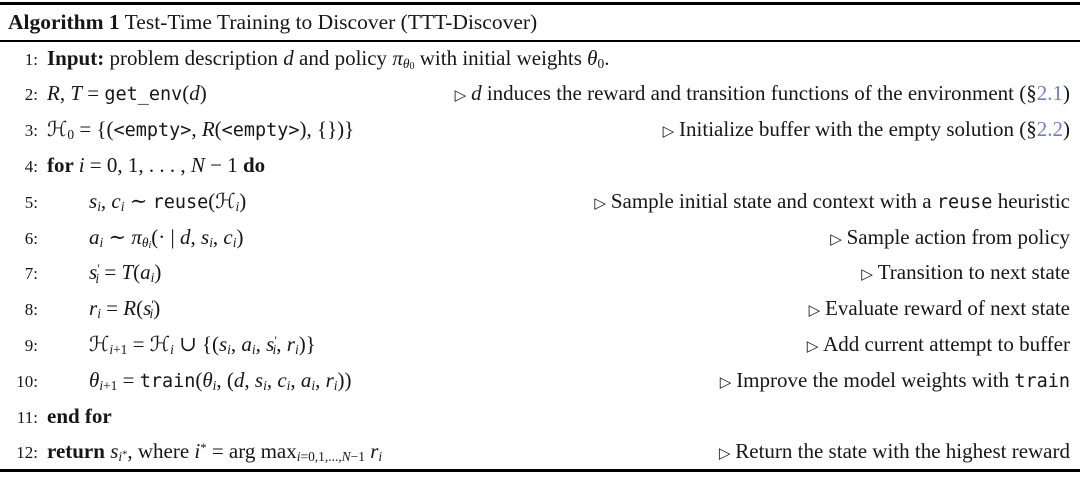 The height and width of the screenshot is (478, 1080). What do you see at coordinates (540, 41) in the screenshot?
I see `header-rule` at bounding box center [540, 41].